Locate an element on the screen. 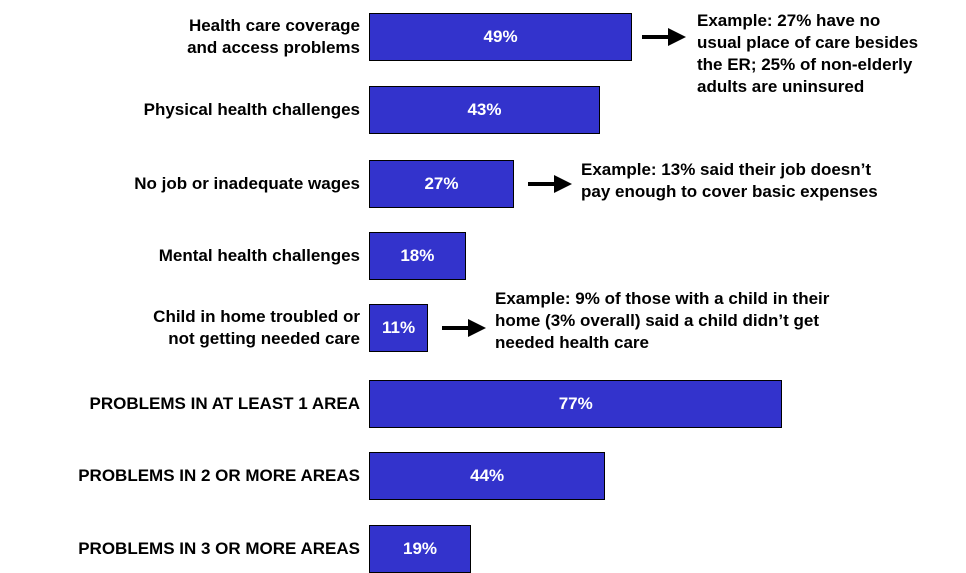  bar-value-label: 11% is located at coordinates (398, 327).